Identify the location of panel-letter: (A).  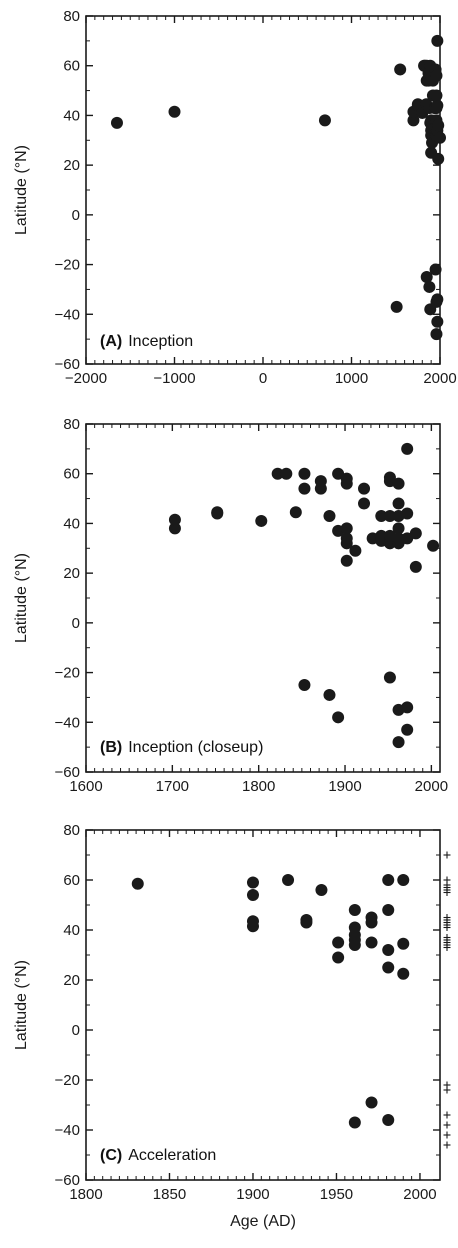
(111, 341).